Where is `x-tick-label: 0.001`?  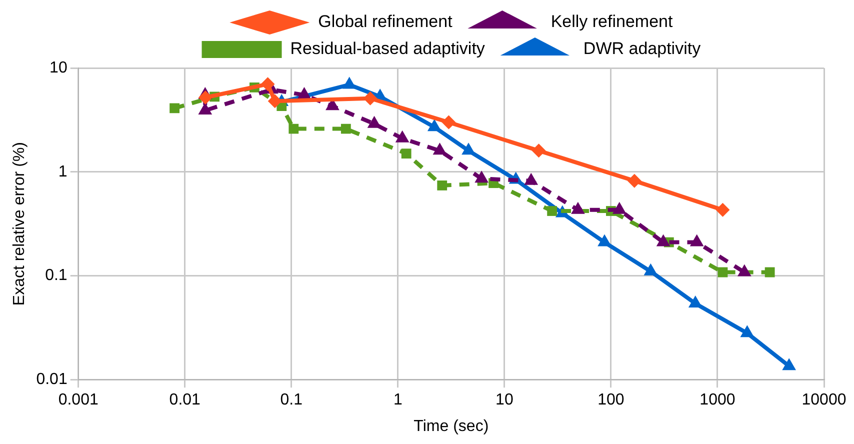 x-tick-label: 0.001 is located at coordinates (78, 400).